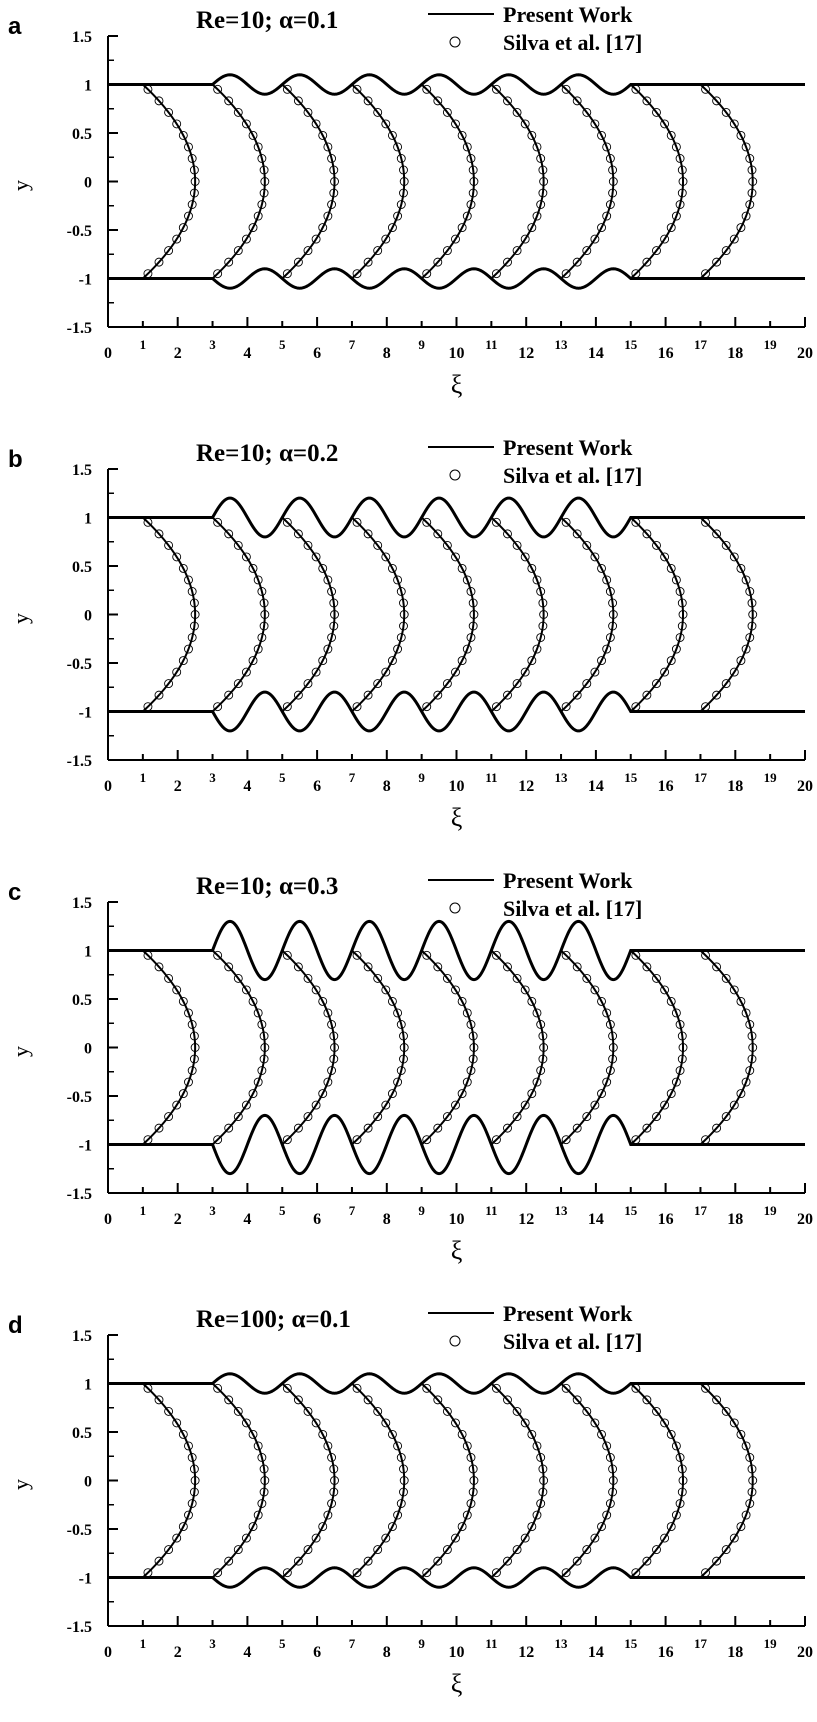 The height and width of the screenshot is (1722, 817). I want to click on y-tick-label: -1, so click(85, 713).